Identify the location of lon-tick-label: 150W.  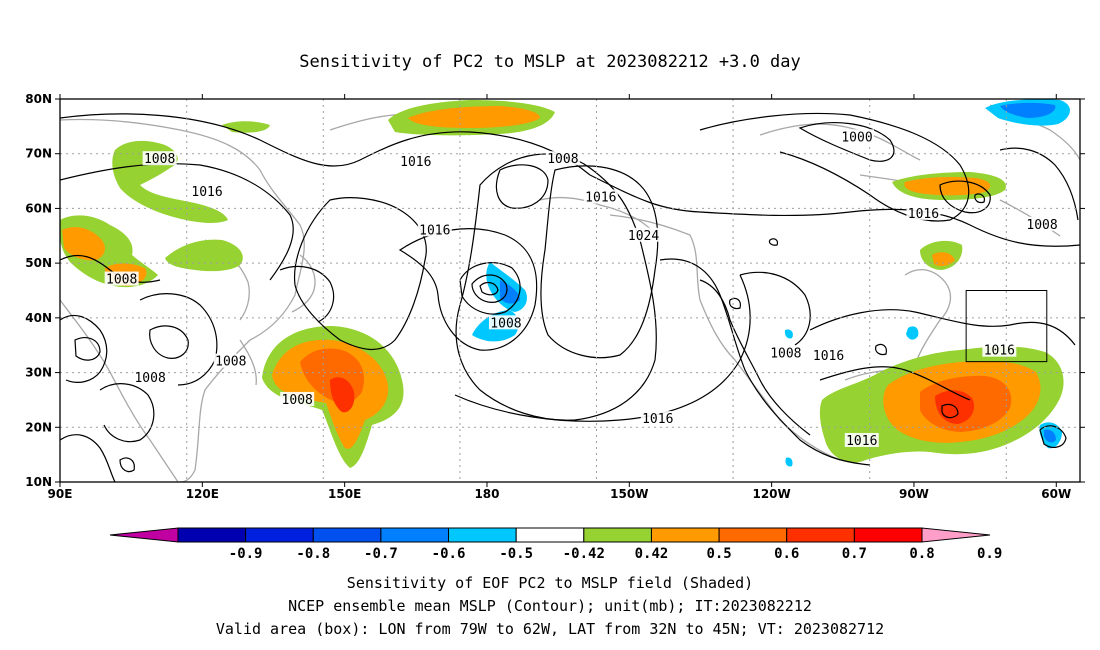
(629, 494).